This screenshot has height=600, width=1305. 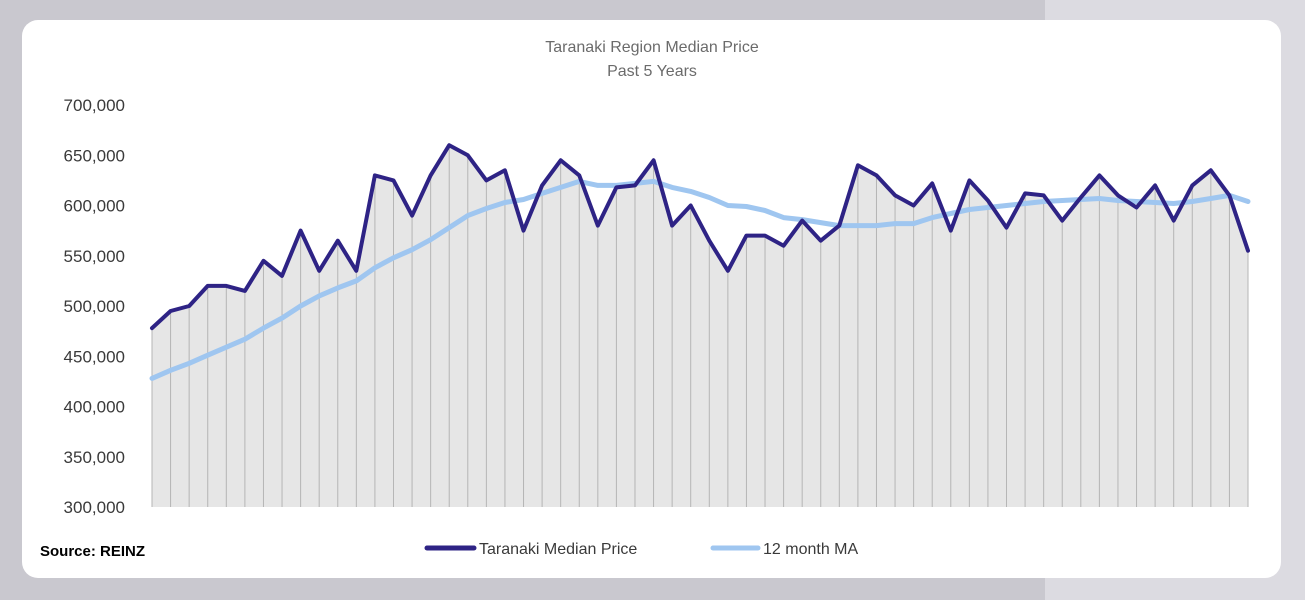 What do you see at coordinates (94, 256) in the screenshot?
I see `y-tick-label: 550,000` at bounding box center [94, 256].